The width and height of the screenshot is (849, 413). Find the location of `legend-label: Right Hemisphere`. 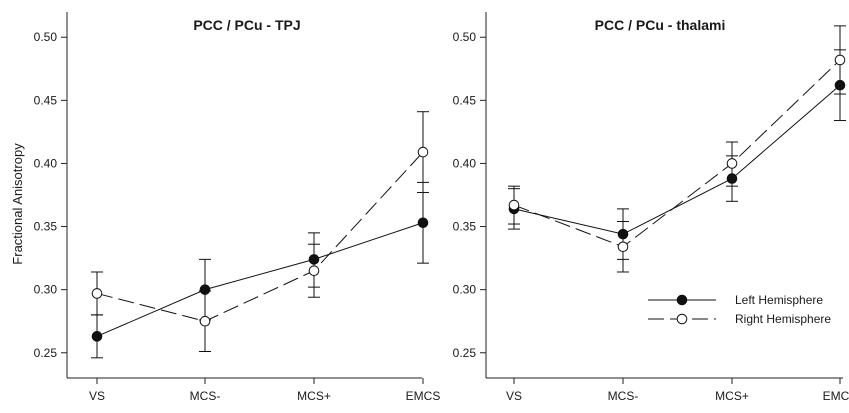

legend-label: Right Hemisphere is located at coordinates (783, 319).